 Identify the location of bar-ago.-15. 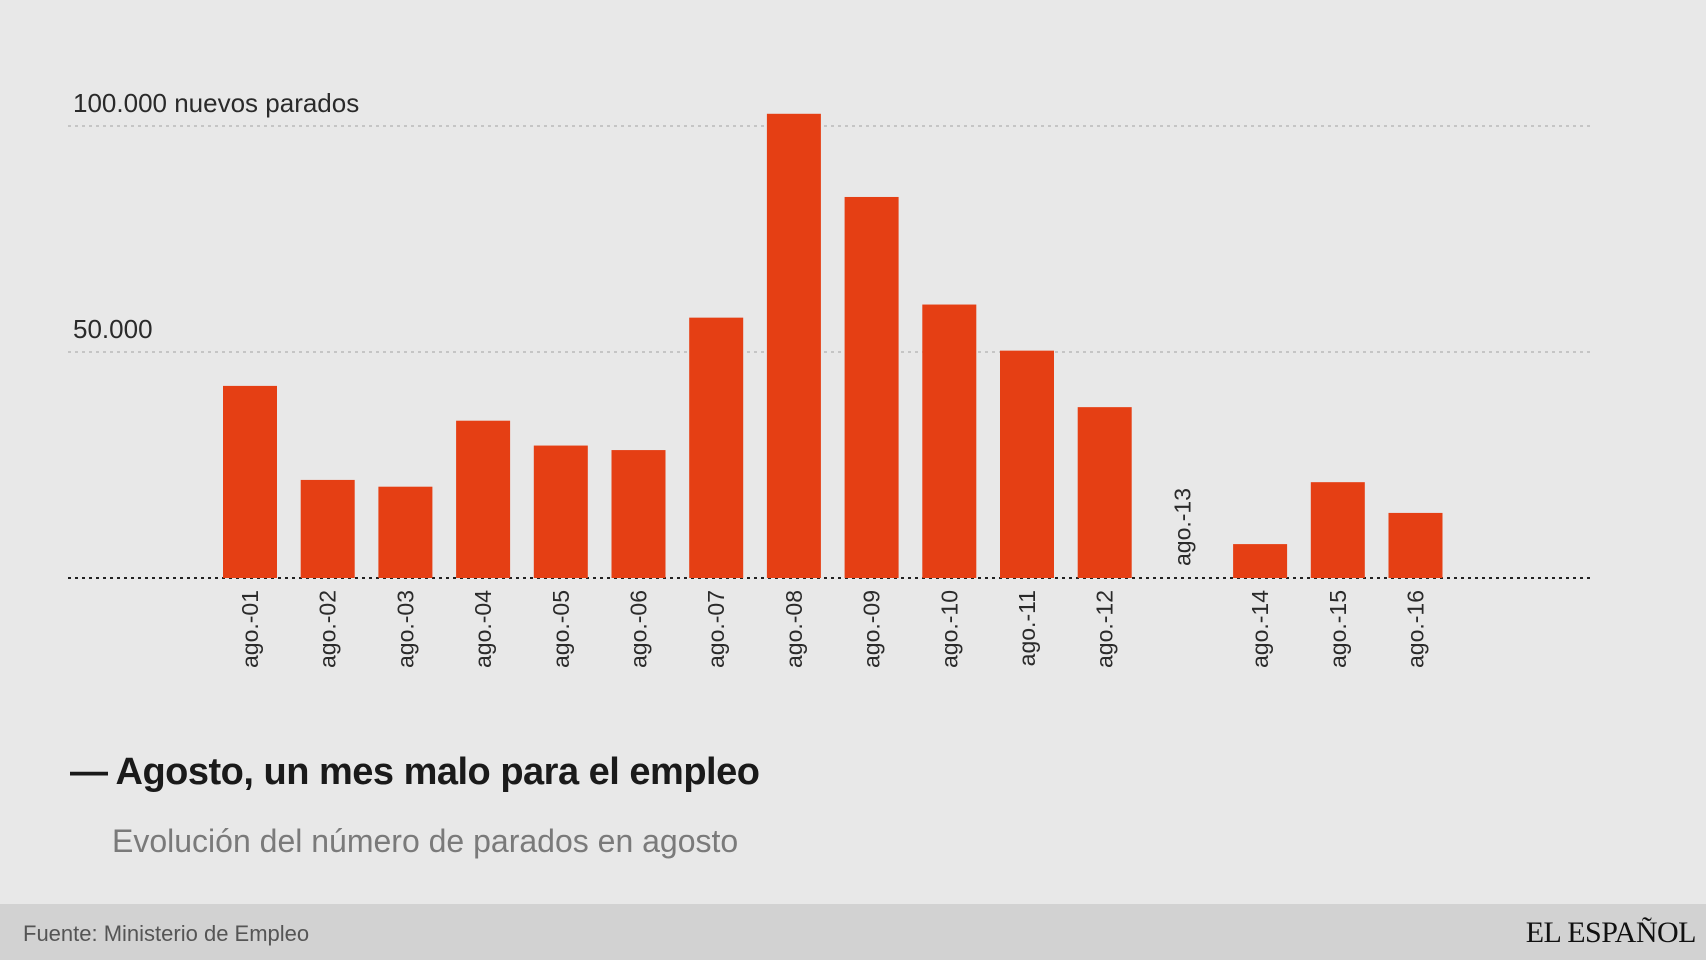
(1337, 530).